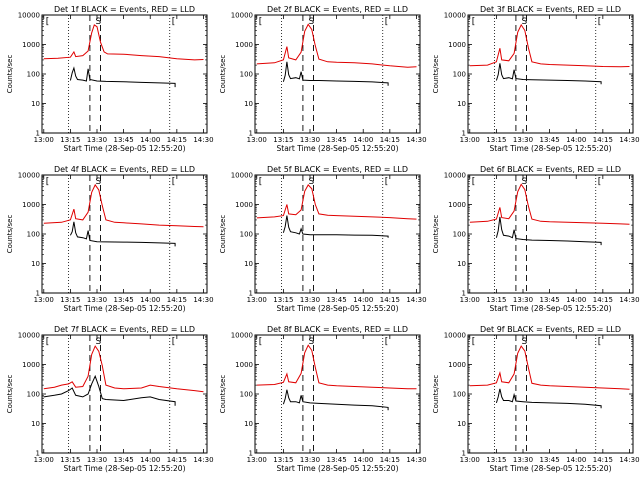 The image size is (640, 480). I want to click on panel-title: Det 8f BLACK = Events, RED = LLD, so click(337, 329).